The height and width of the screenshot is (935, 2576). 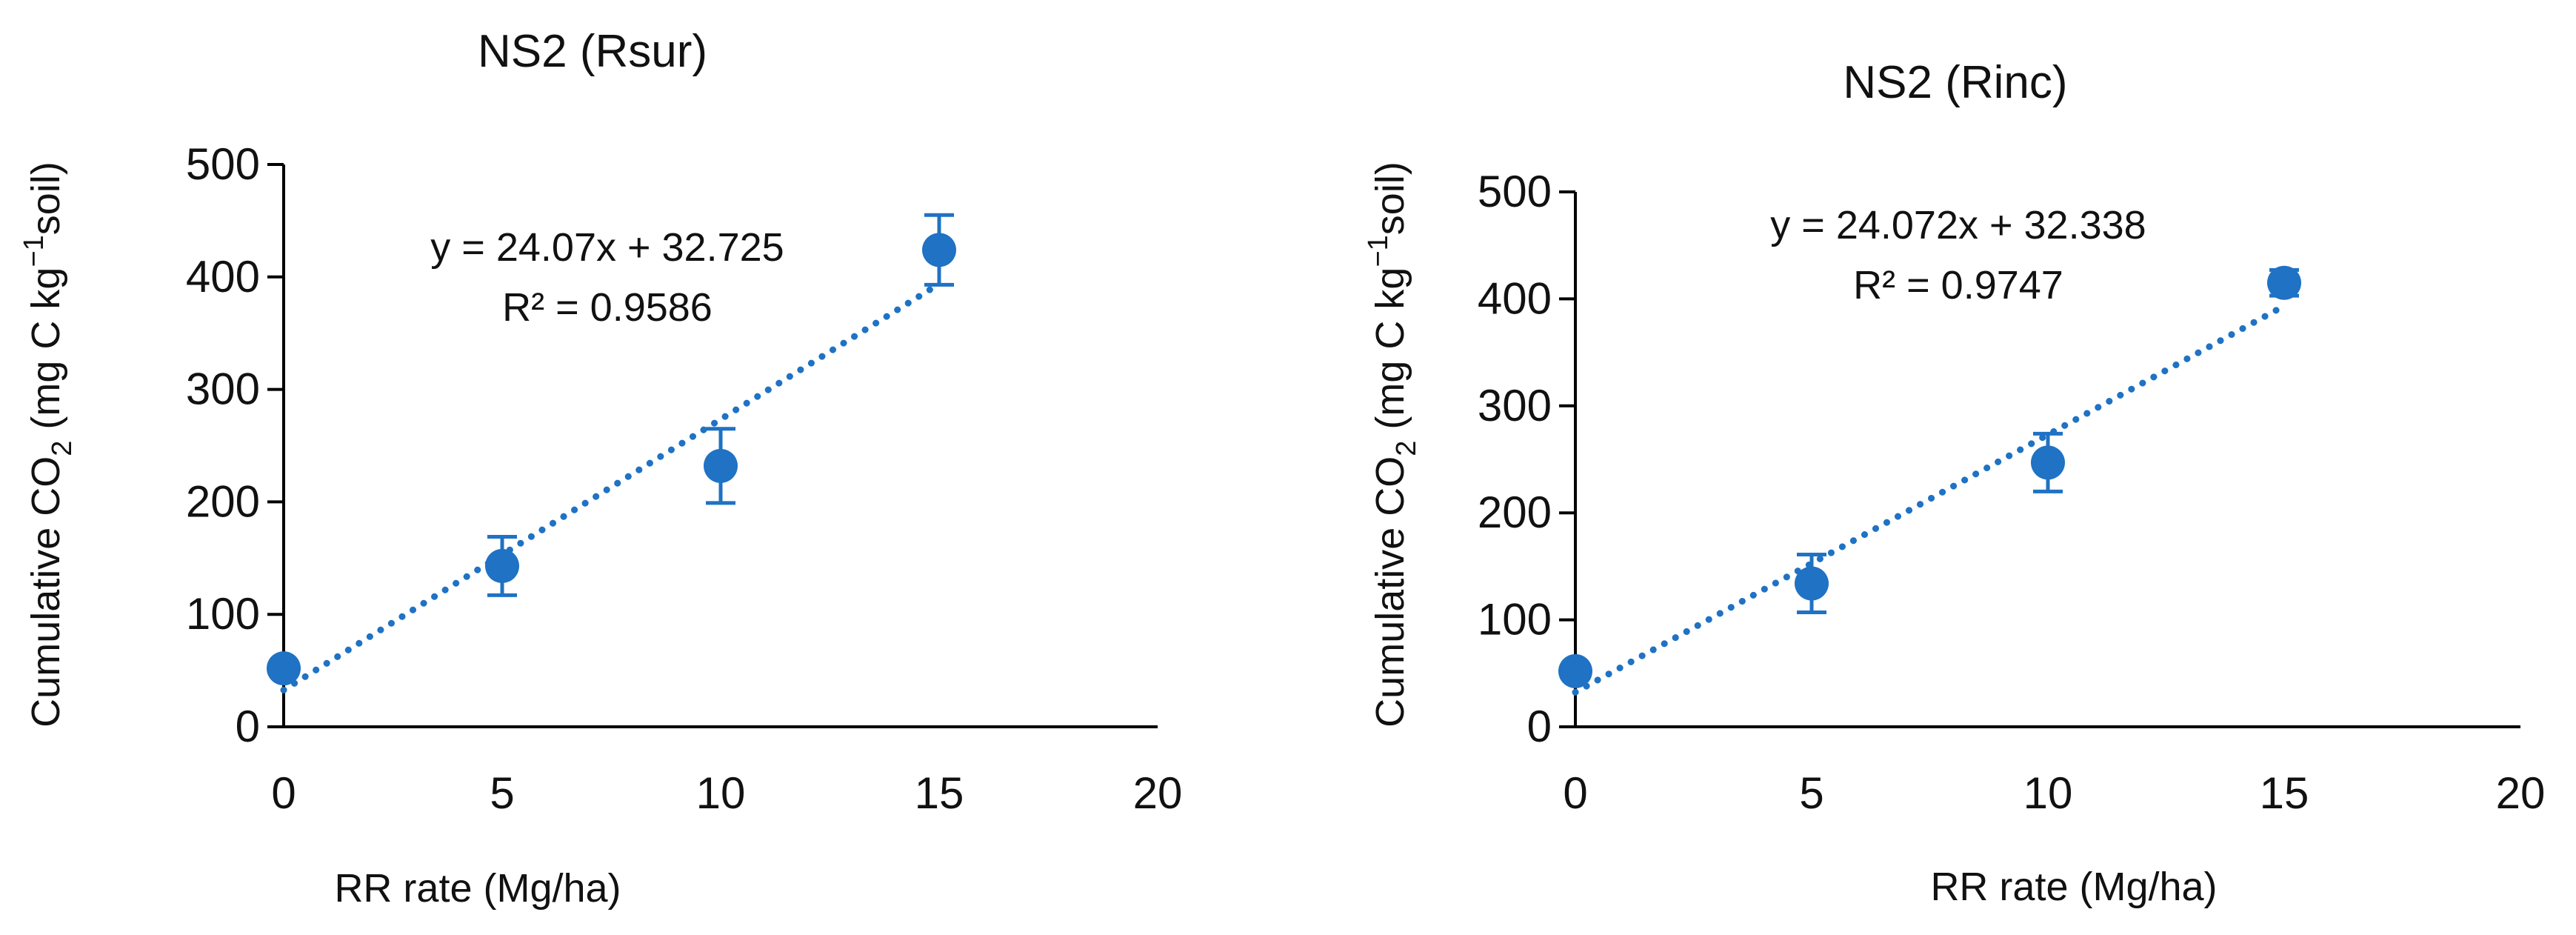 I want to click on chart-title: NS2 (Rsur), so click(x=592, y=52).